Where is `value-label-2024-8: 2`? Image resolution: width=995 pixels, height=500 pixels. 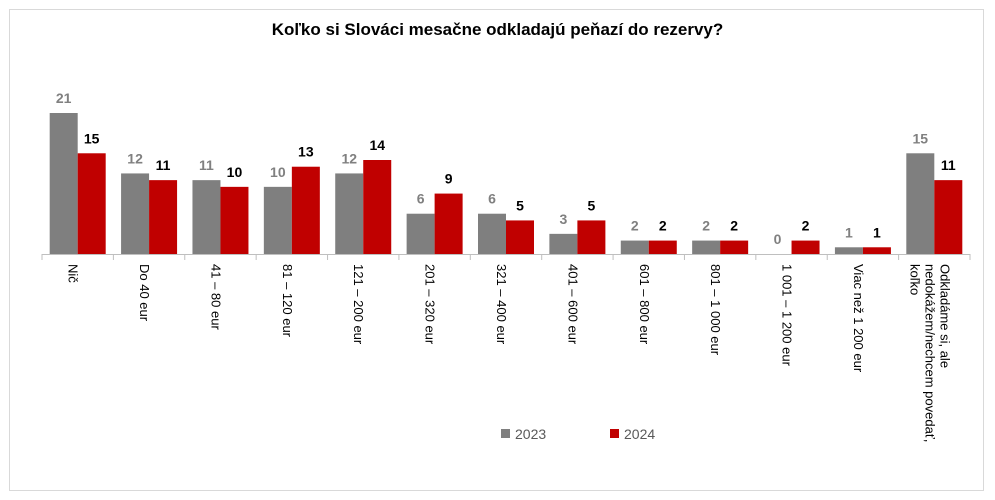
value-label-2024-8: 2 is located at coordinates (663, 226).